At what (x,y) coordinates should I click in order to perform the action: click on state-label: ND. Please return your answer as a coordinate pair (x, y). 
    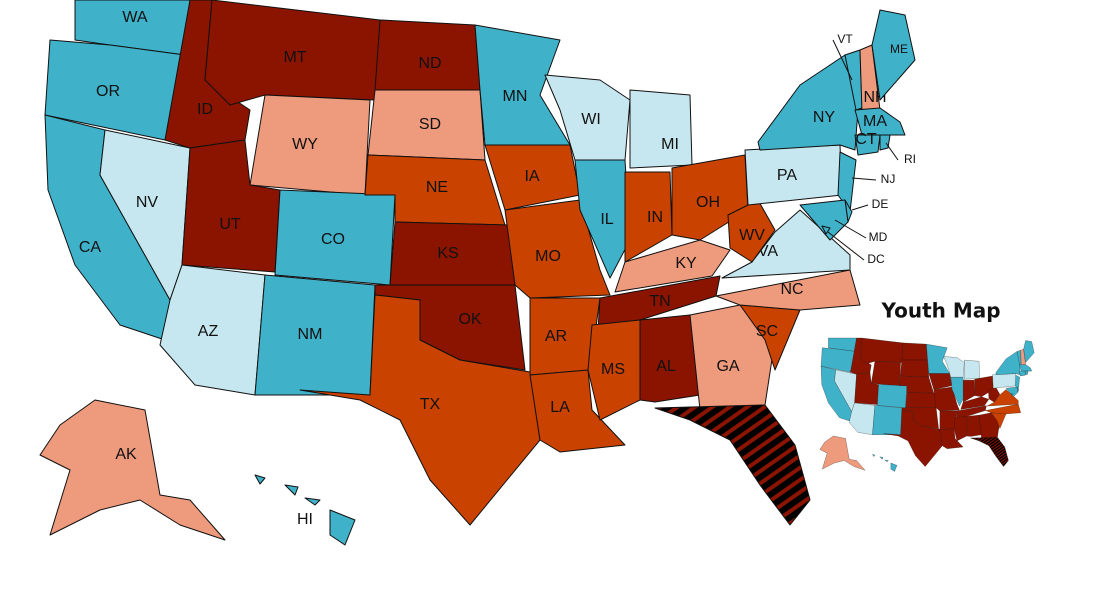
    Looking at the image, I should click on (429, 63).